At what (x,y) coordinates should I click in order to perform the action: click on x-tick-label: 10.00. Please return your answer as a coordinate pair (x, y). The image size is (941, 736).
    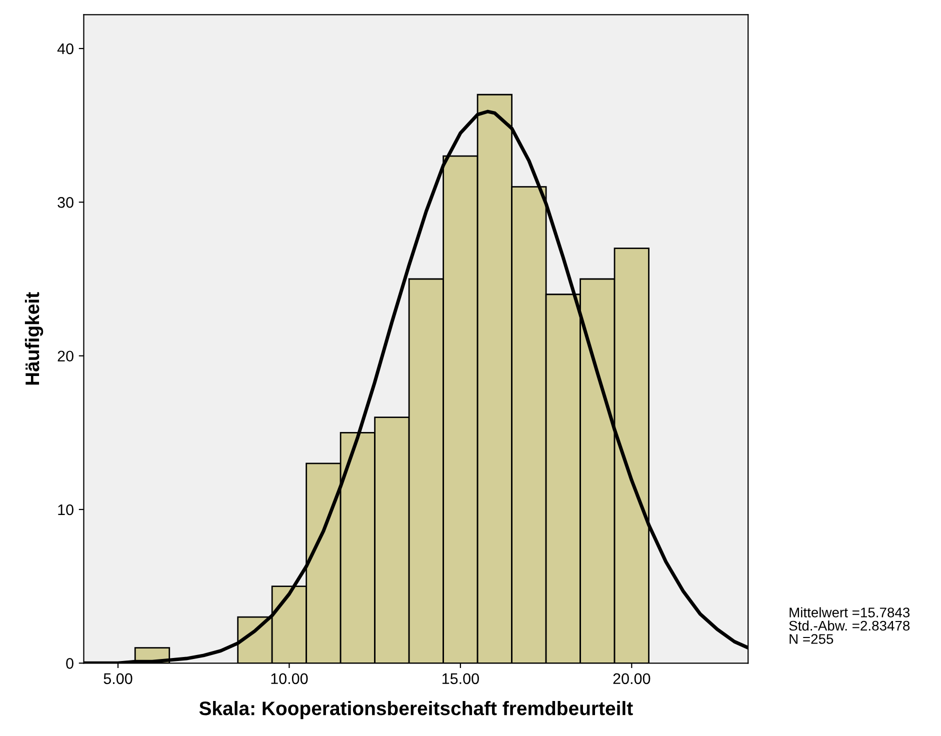
    Looking at the image, I should click on (289, 678).